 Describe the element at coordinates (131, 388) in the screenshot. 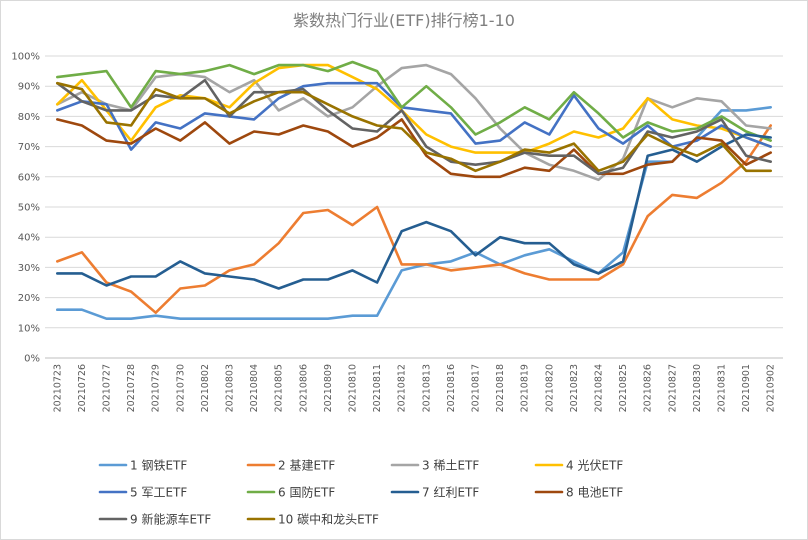

I see `x-tick-label: 20210728` at that location.